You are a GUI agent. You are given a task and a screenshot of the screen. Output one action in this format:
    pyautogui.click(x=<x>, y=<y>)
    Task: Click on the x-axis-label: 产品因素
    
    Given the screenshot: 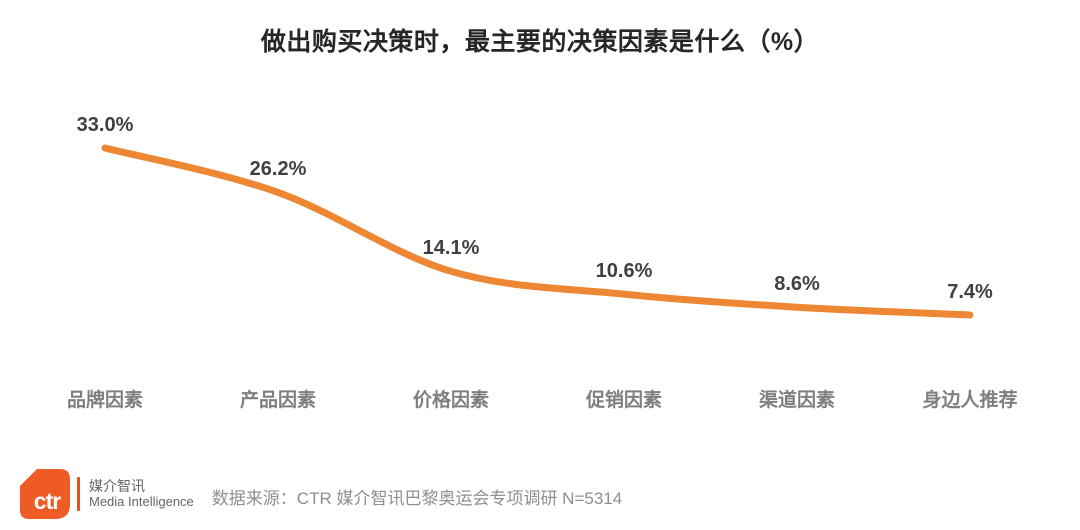 What is the action you would take?
    pyautogui.click(x=278, y=400)
    